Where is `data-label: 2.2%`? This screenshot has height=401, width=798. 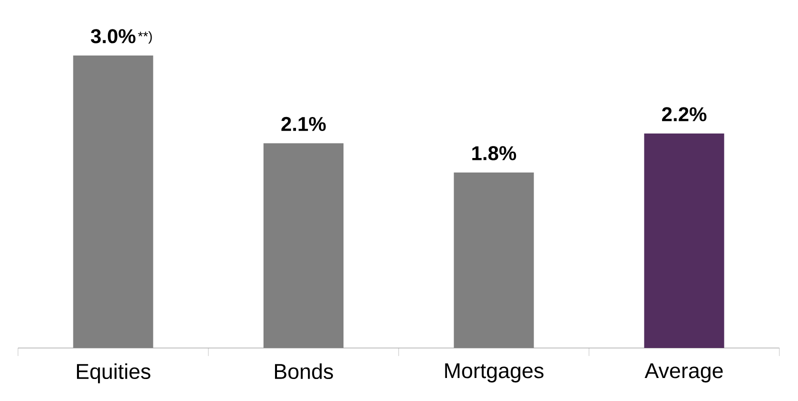 data-label: 2.2% is located at coordinates (684, 114).